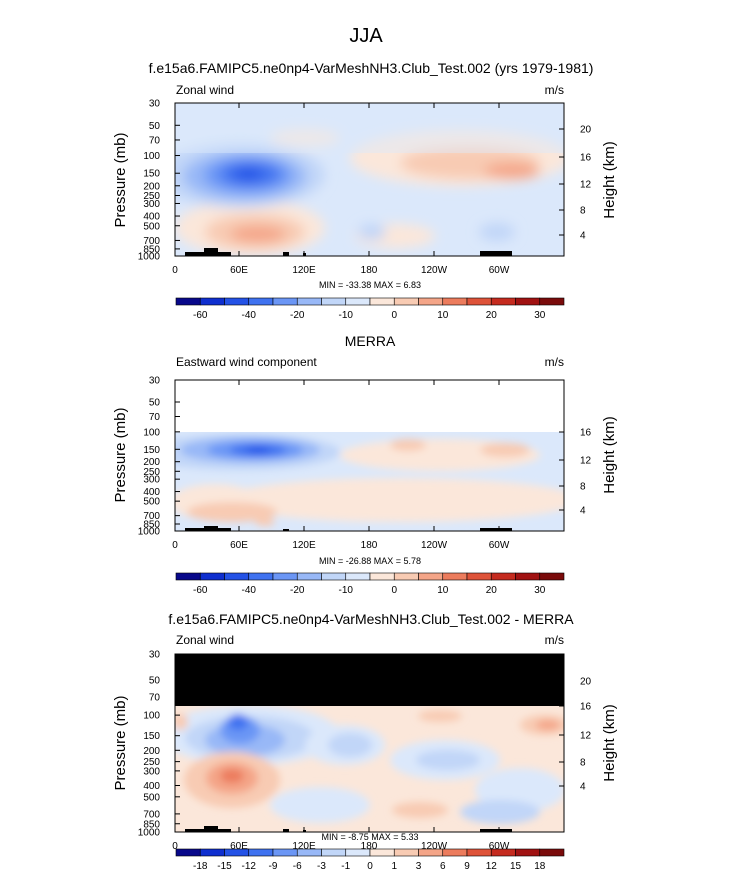 The image size is (733, 871). Describe the element at coordinates (540, 866) in the screenshot. I see `colorbar-label: 18` at that location.